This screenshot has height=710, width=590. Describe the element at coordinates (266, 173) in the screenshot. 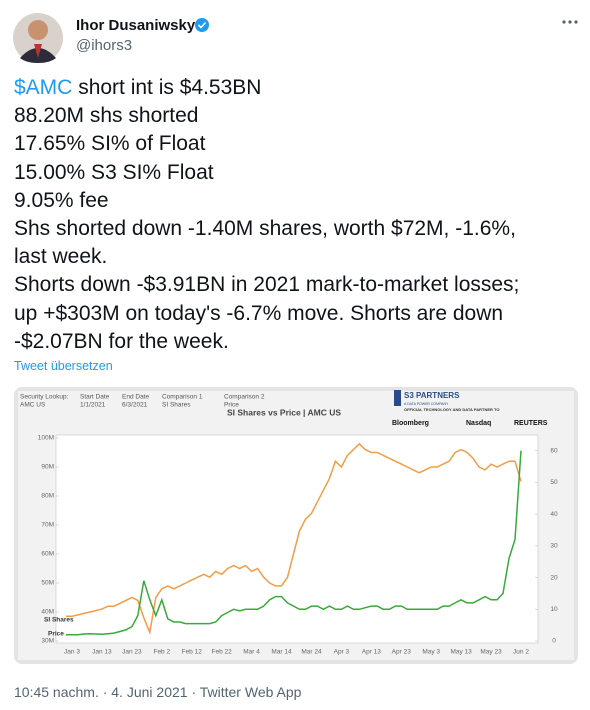

I see `tweet-line: 15.00% S3 SI% Float` at that location.